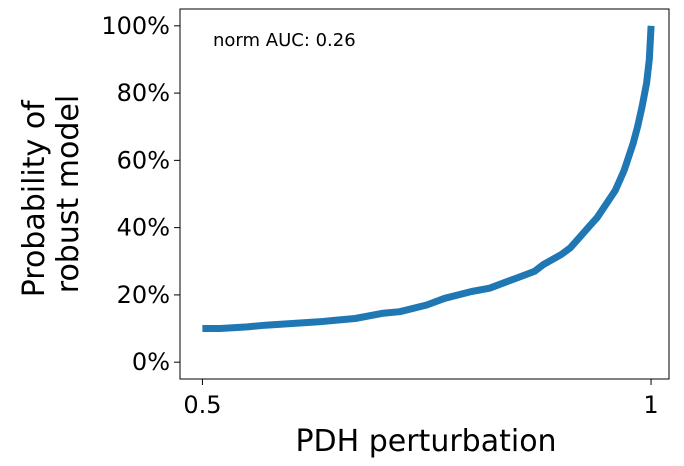  What do you see at coordinates (140, 194) in the screenshot?
I see `y-axis-ticks: 0% 20% 40% 60% 80% 100%` at bounding box center [140, 194].